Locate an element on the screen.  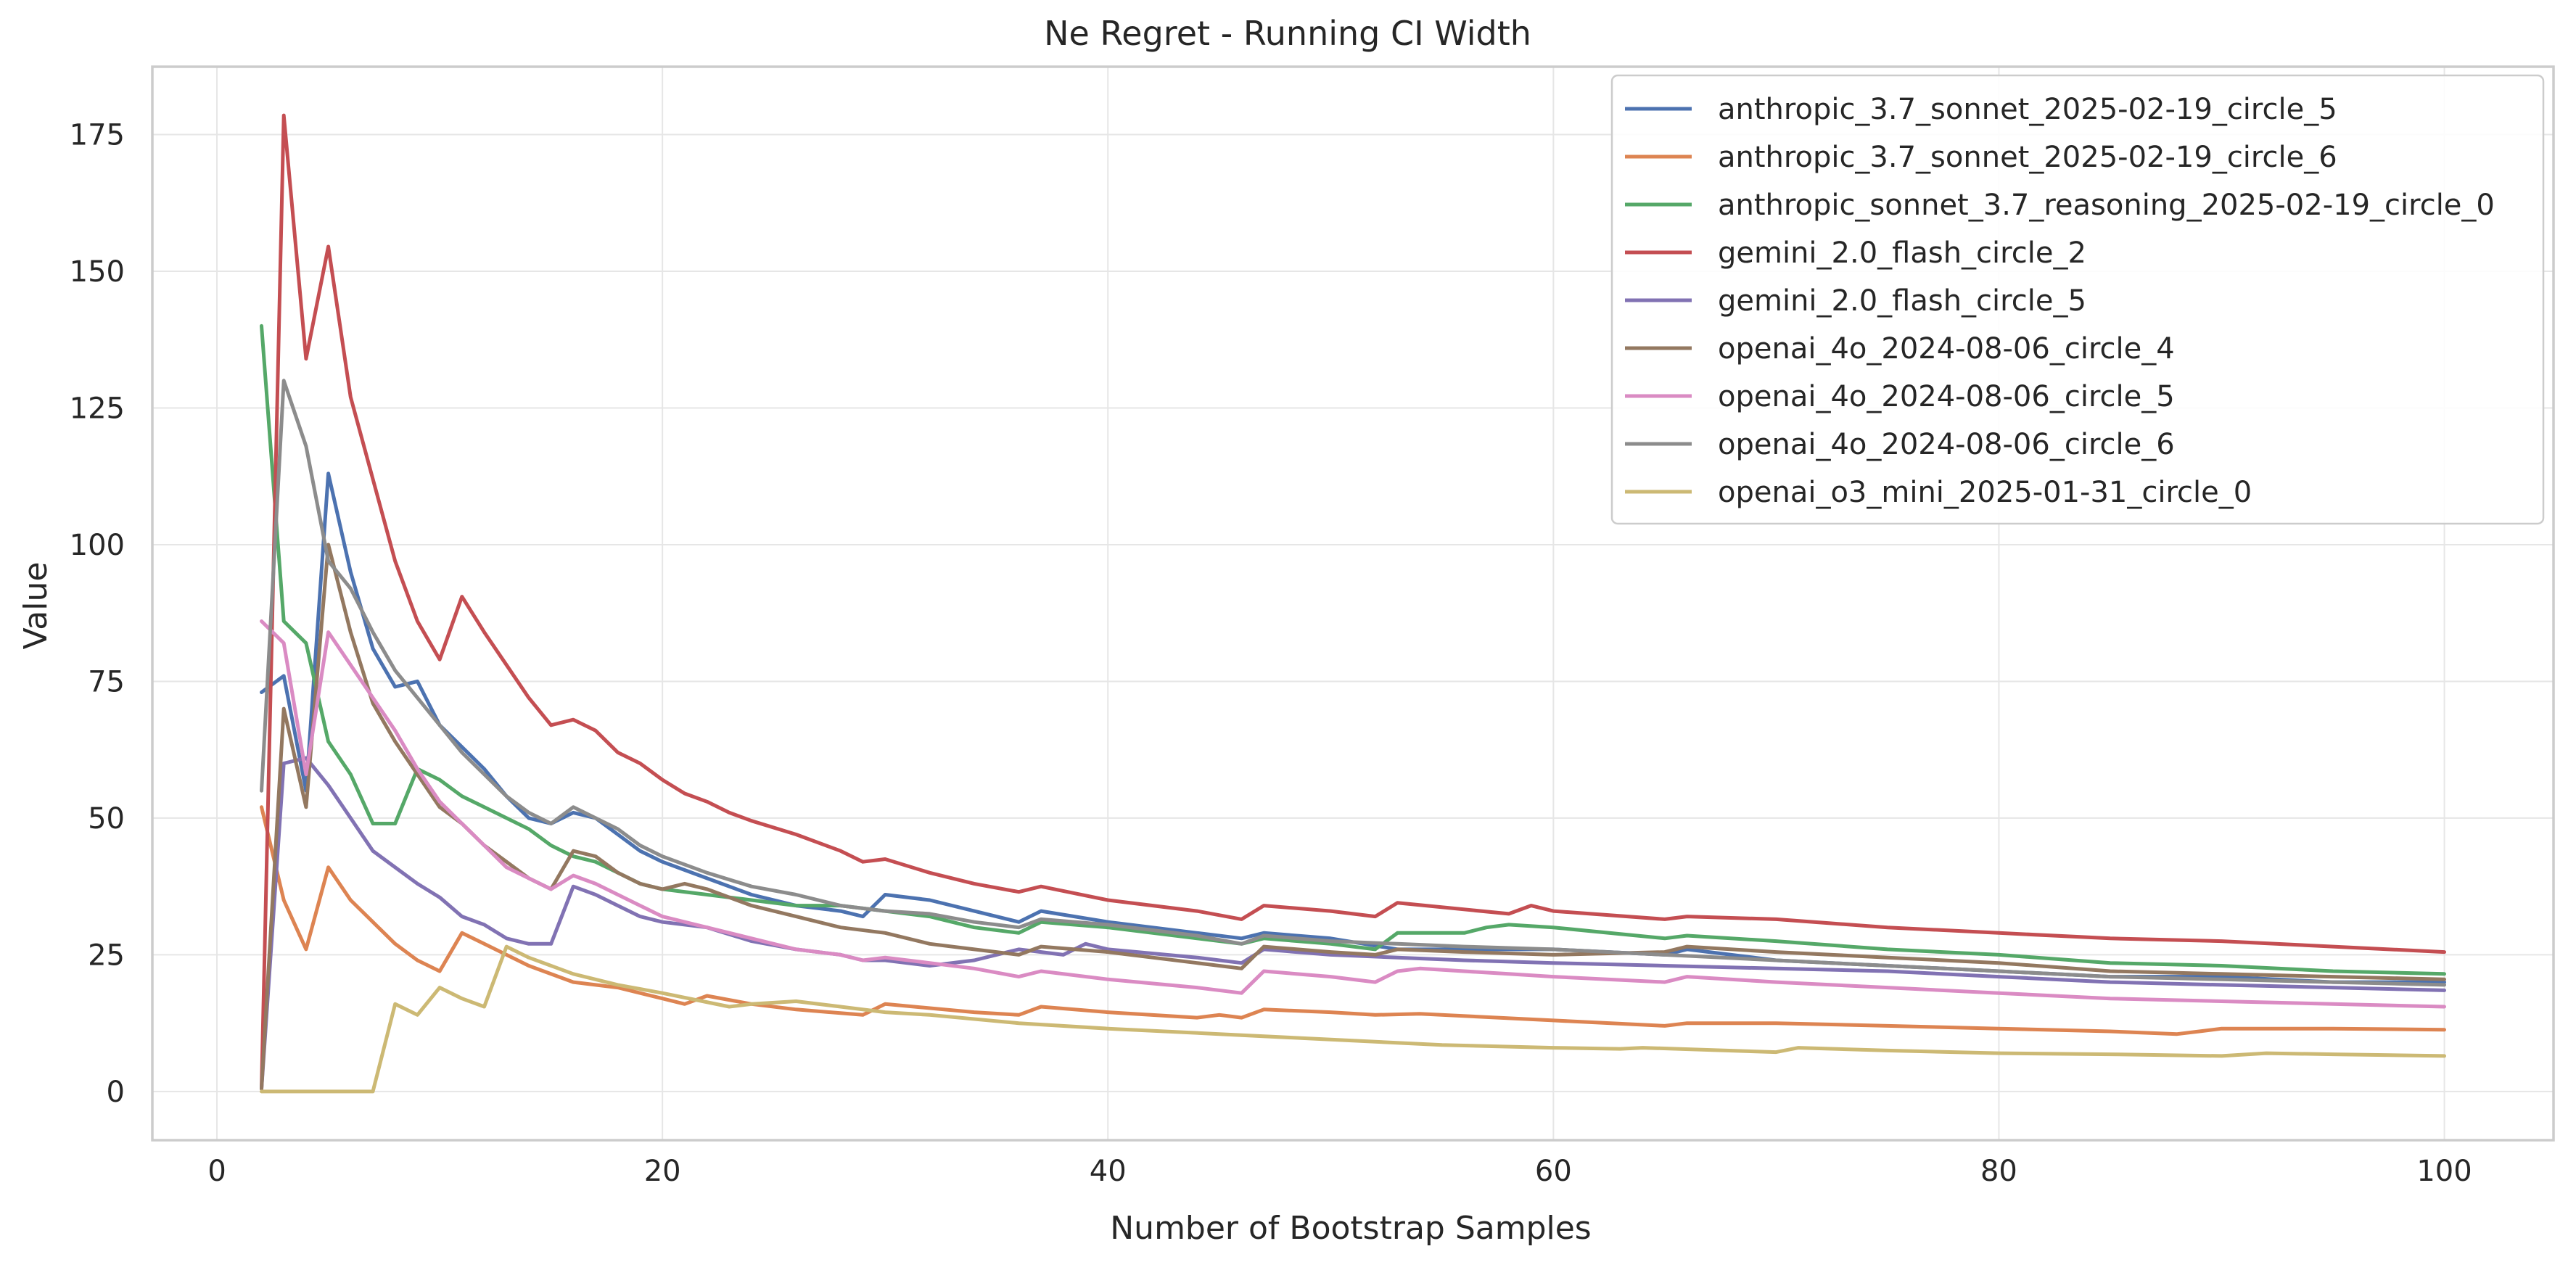
legend-box is located at coordinates (2077, 299).